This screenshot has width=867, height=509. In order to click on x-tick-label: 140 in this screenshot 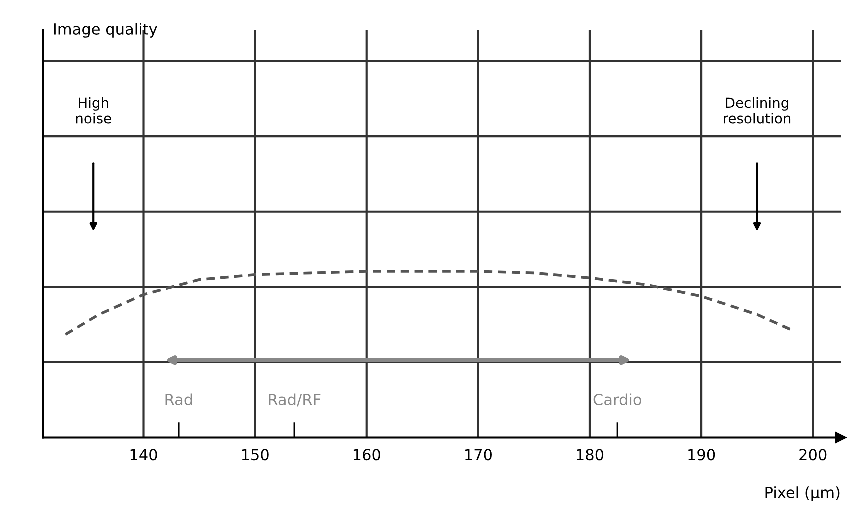, I will do `click(144, 455)`.